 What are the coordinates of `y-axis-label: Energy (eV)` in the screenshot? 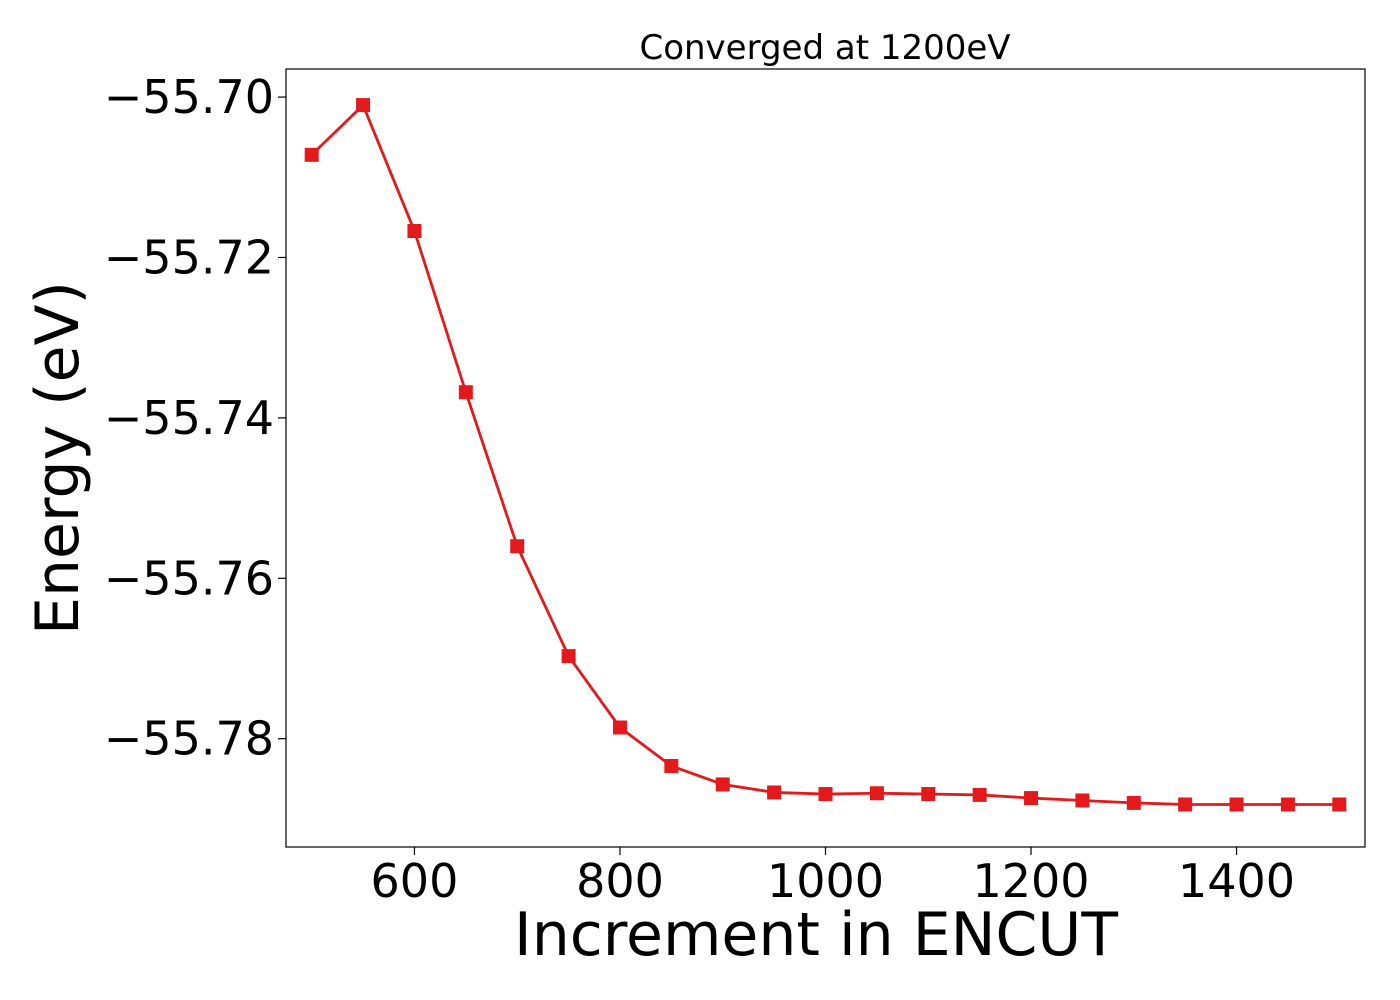 It's located at (58, 458).